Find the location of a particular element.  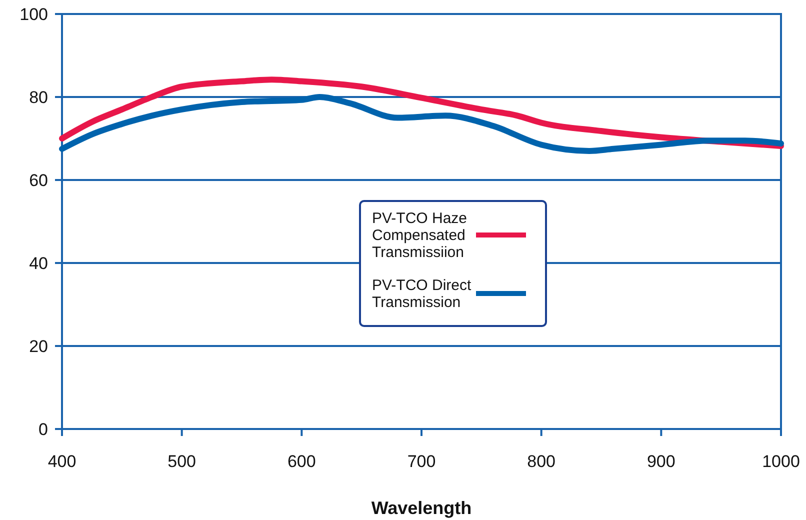

x-tick-label: 800 is located at coordinates (541, 461).